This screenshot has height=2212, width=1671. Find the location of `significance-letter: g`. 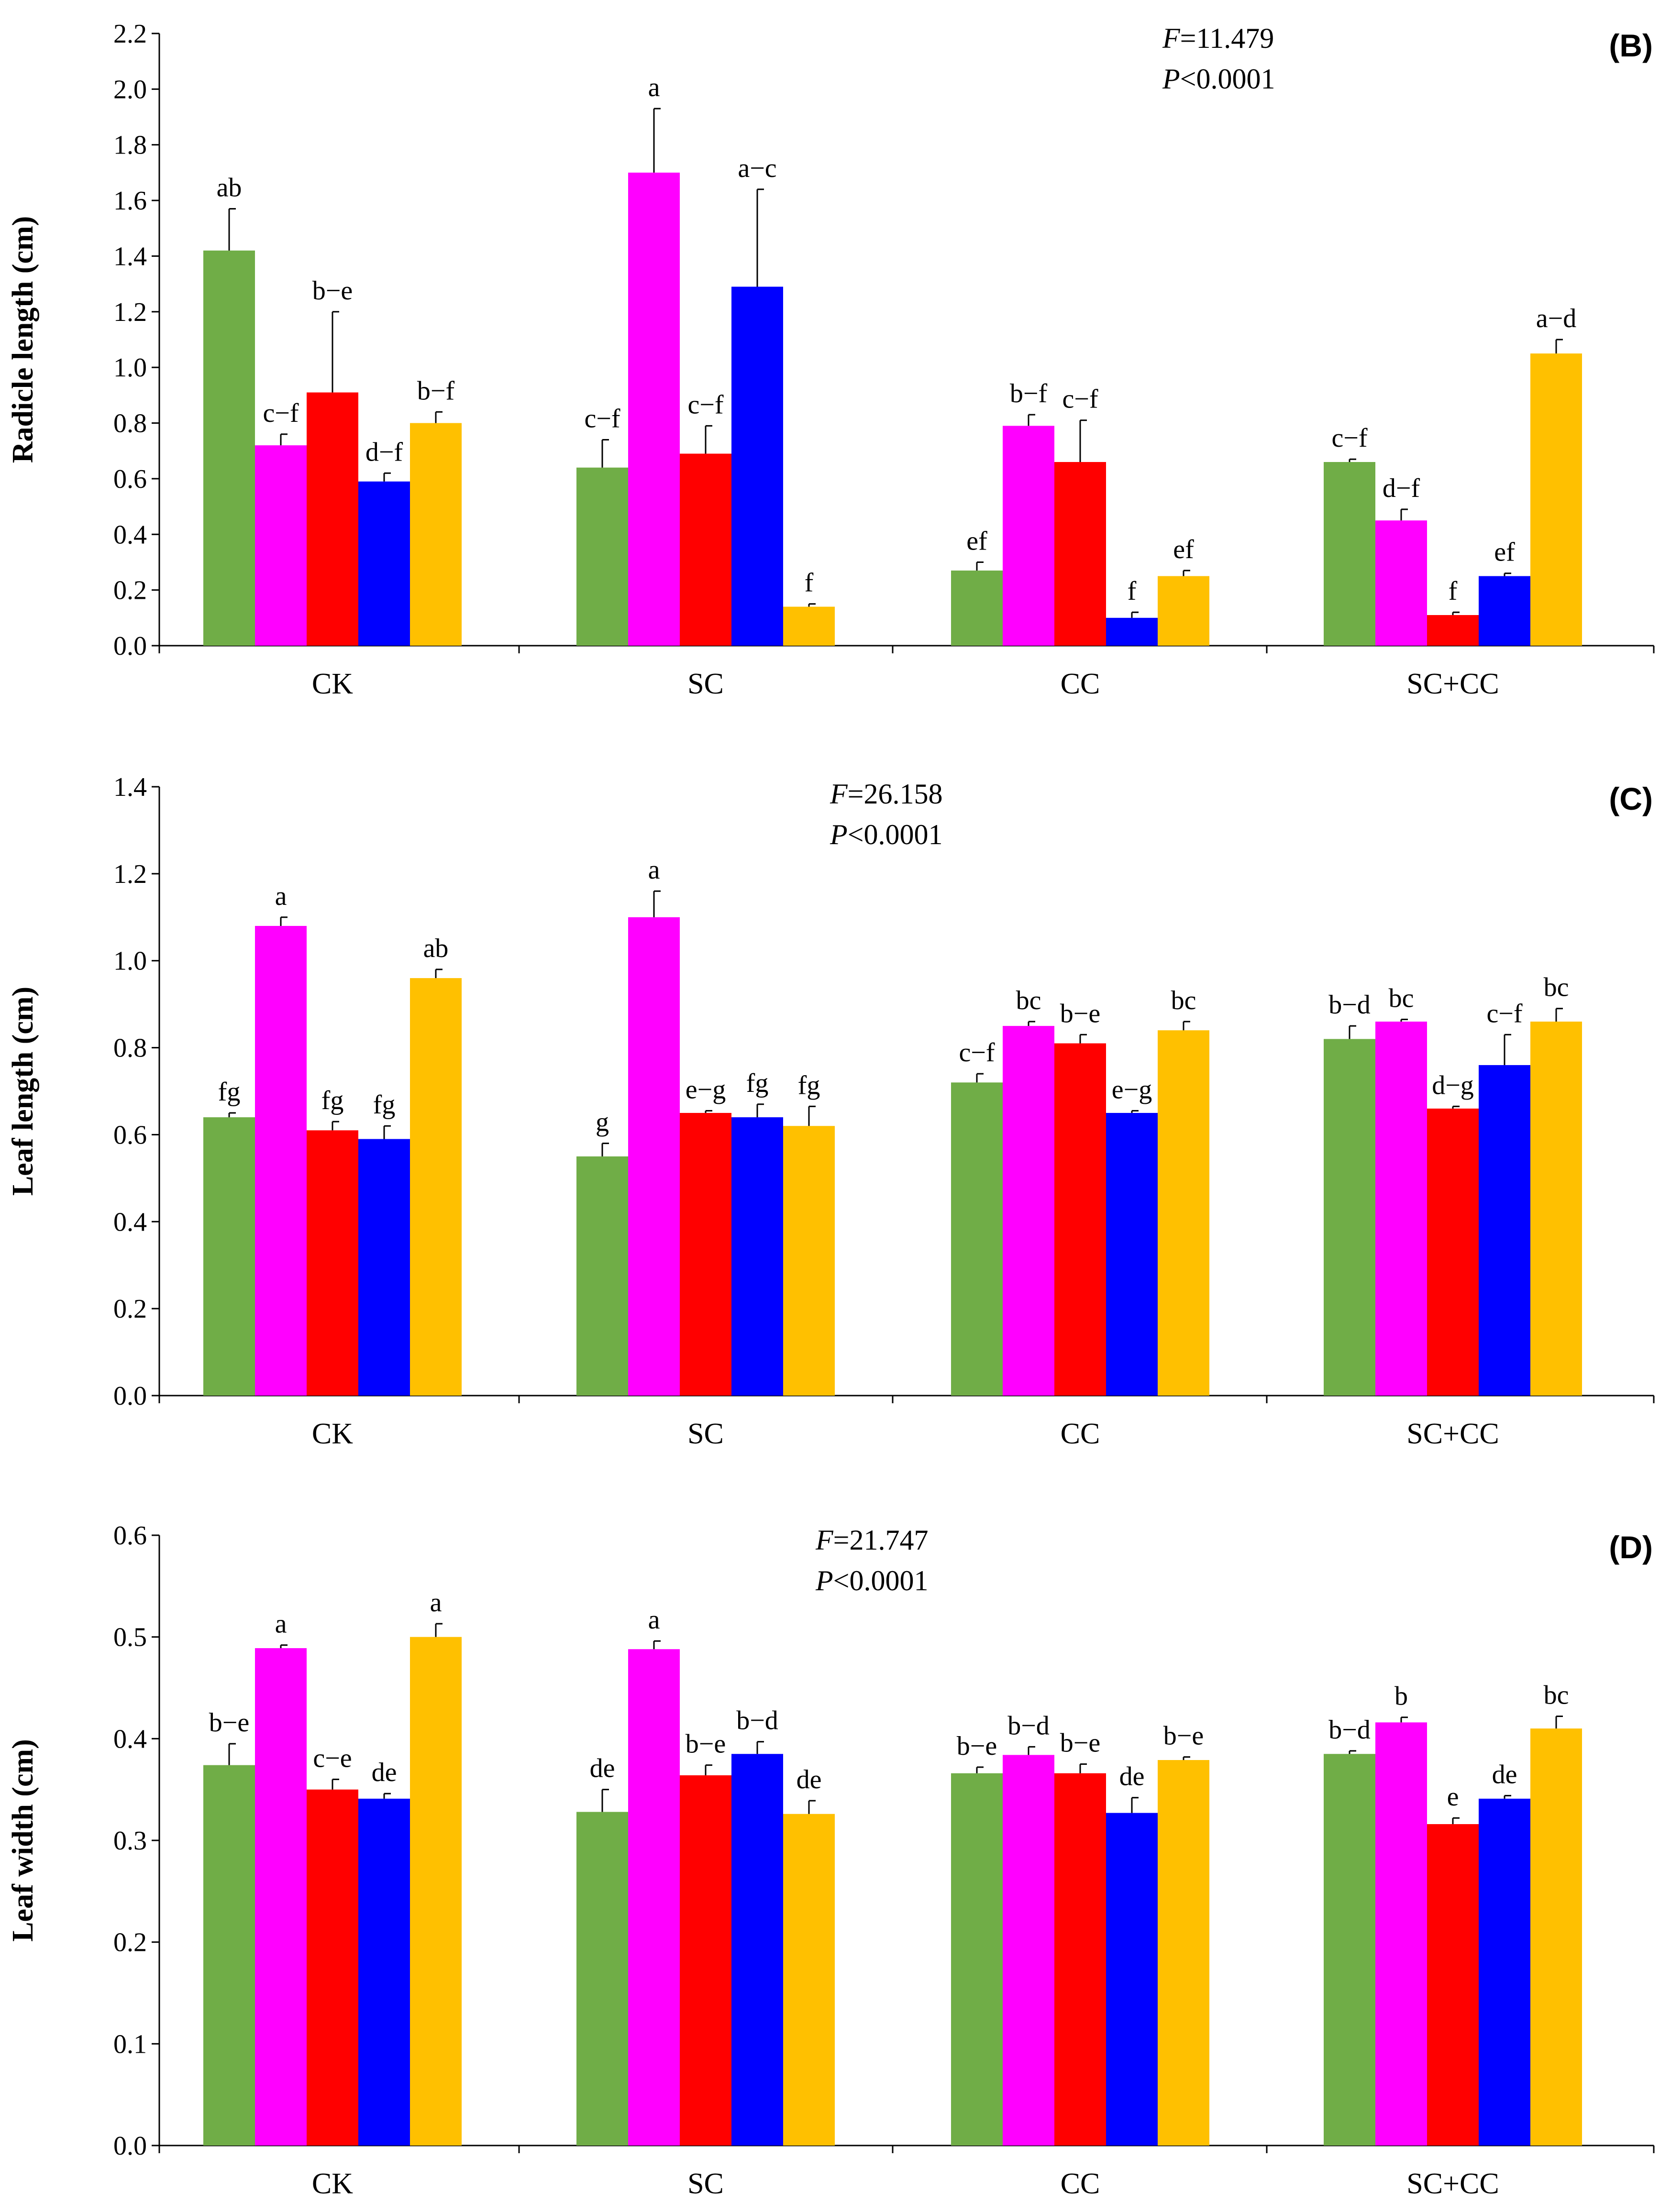

significance-letter: g is located at coordinates (603, 1122).